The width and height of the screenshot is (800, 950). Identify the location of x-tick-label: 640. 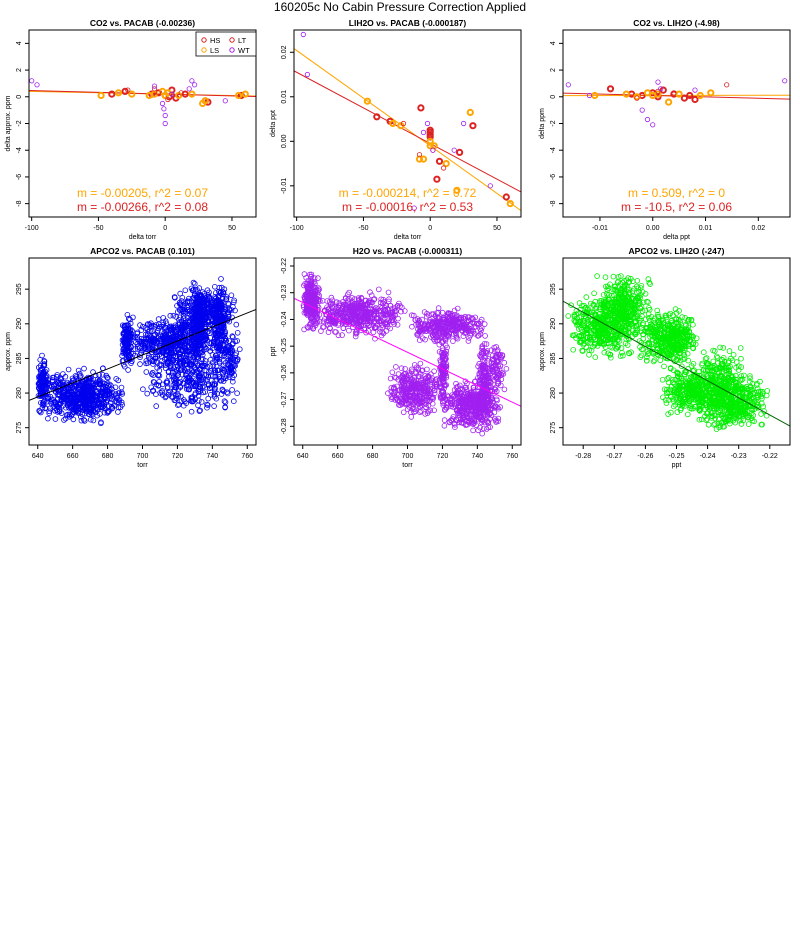
(38, 456).